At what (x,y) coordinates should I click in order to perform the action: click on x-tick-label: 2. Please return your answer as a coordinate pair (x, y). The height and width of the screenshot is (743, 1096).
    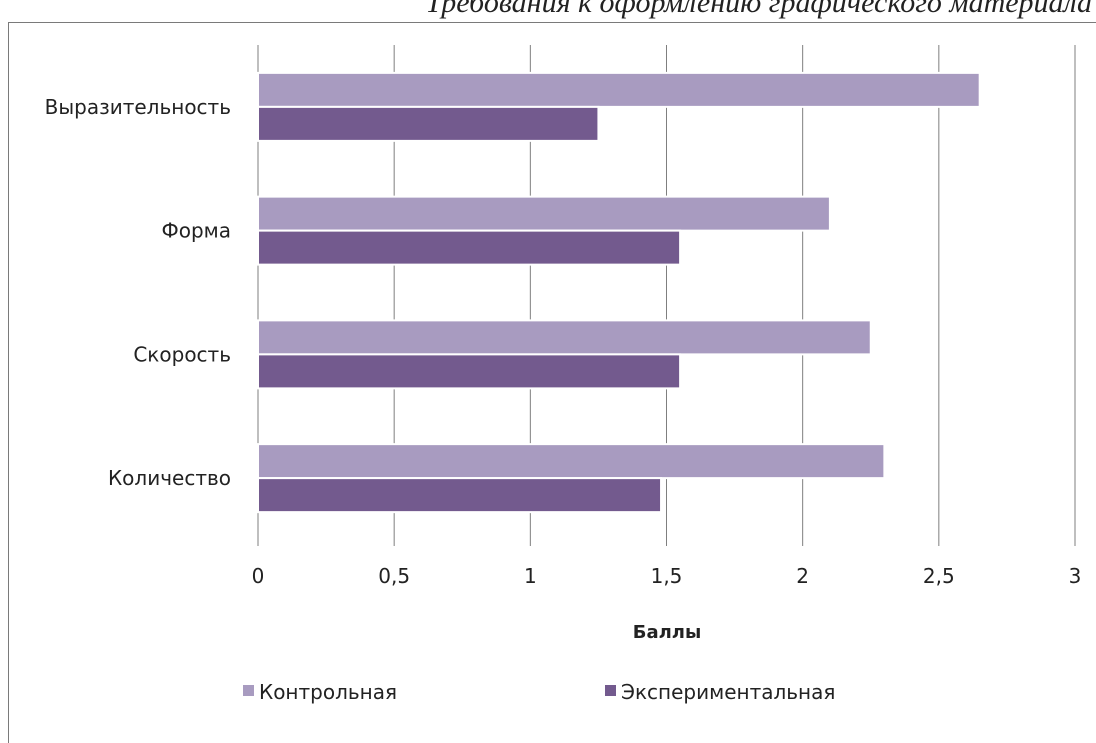
    Looking at the image, I should click on (802, 576).